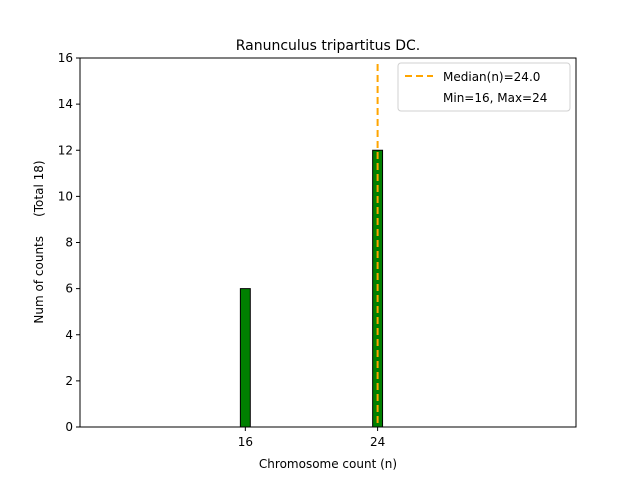  Describe the element at coordinates (69, 335) in the screenshot. I see `y-tick-label: 4` at that location.